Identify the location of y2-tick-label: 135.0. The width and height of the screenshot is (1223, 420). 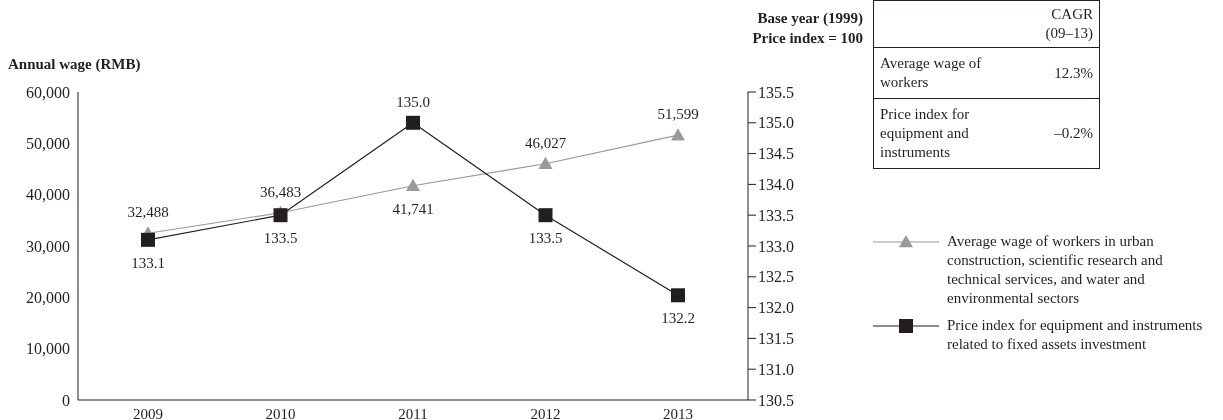
(776, 123).